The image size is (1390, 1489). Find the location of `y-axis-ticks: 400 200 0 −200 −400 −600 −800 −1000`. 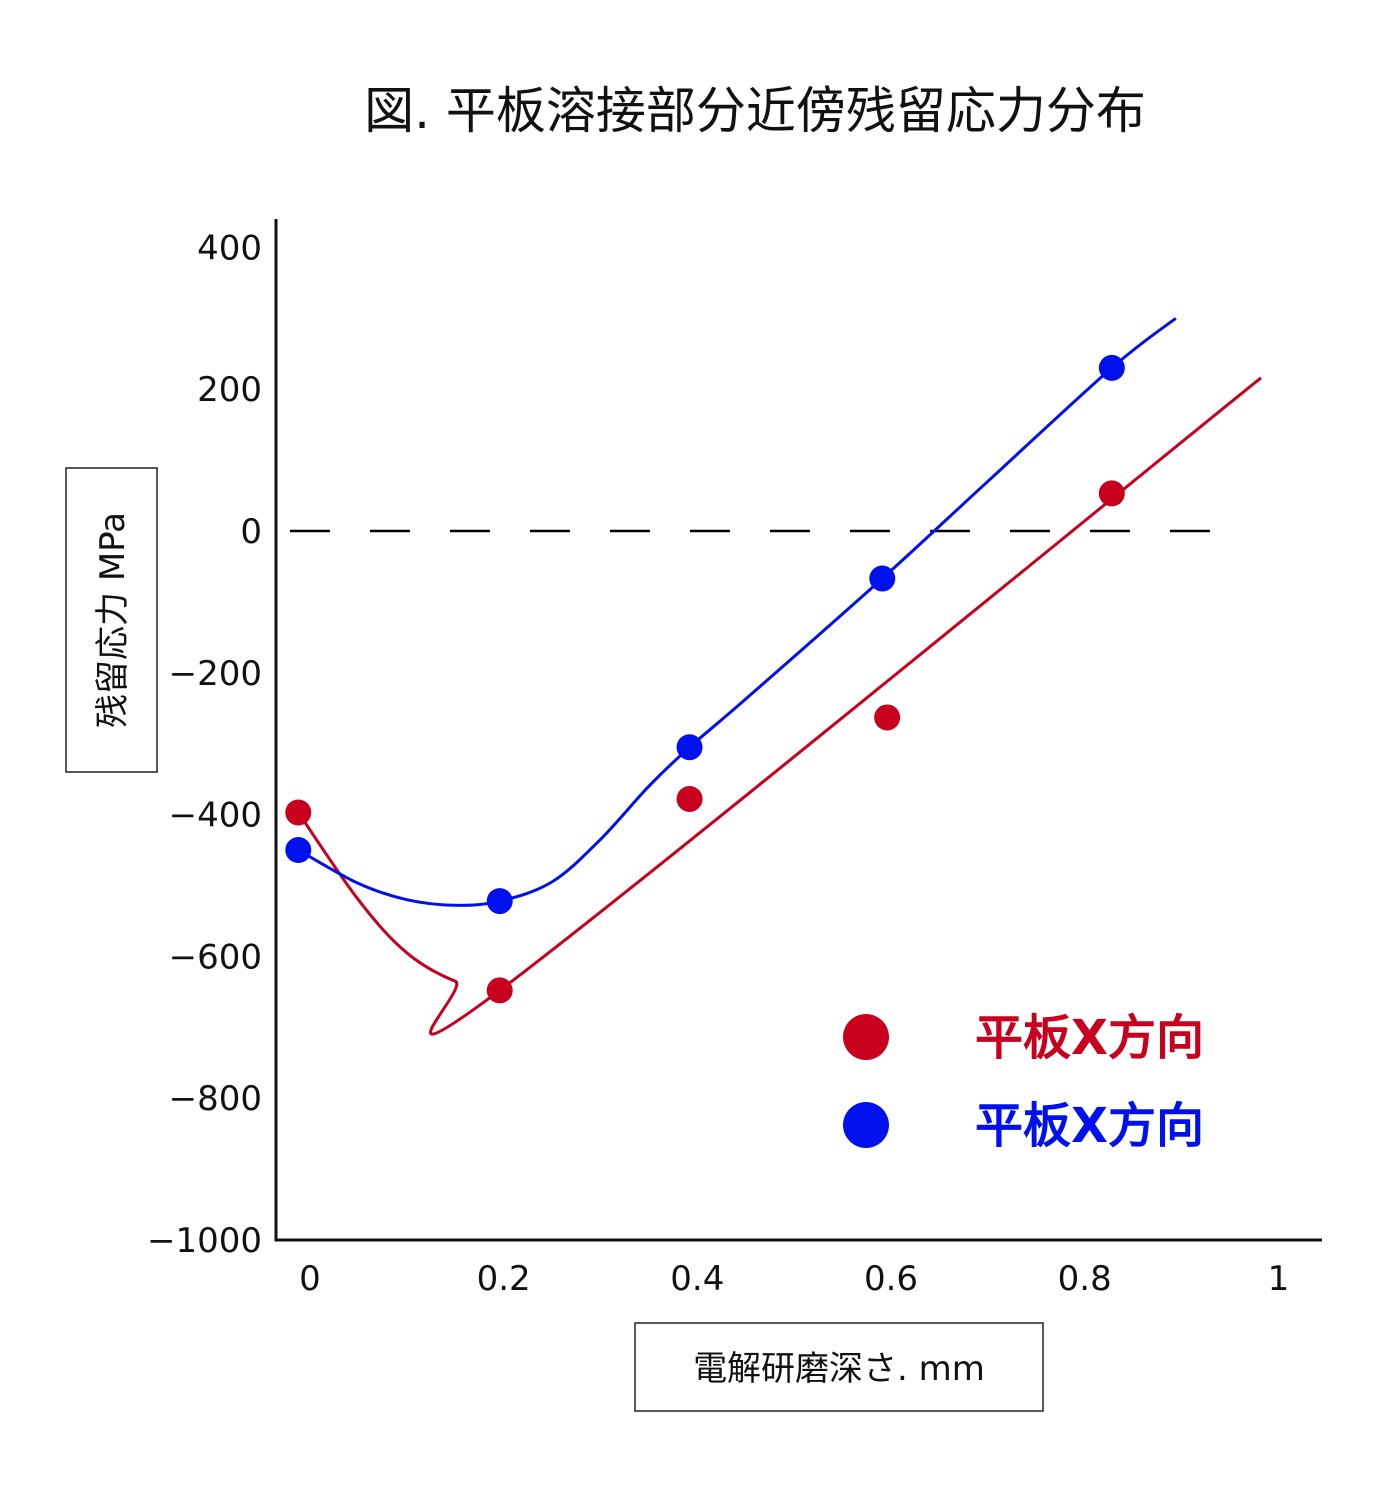

y-axis-ticks: 400 200 0 −200 −400 −600 −800 −1000 is located at coordinates (204, 744).